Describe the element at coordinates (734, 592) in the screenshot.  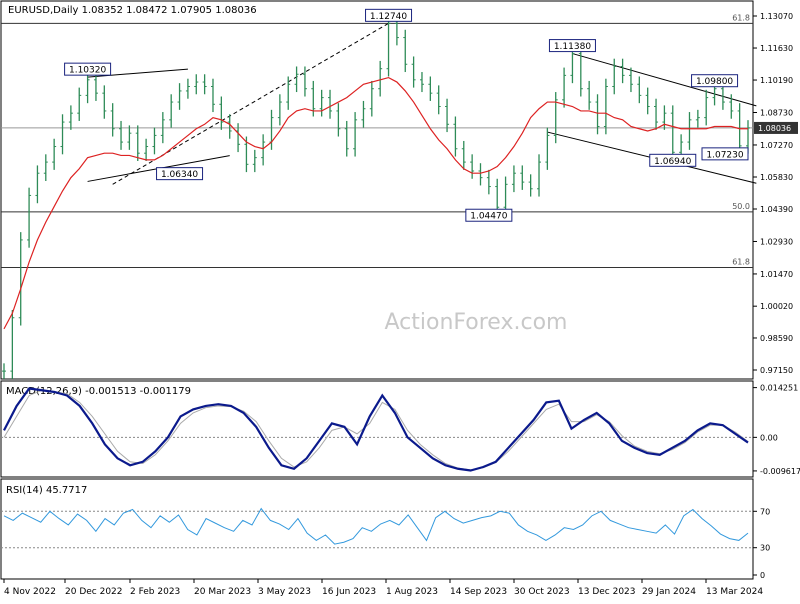
I see `x-axis-label: 13 Mar 2024` at that location.